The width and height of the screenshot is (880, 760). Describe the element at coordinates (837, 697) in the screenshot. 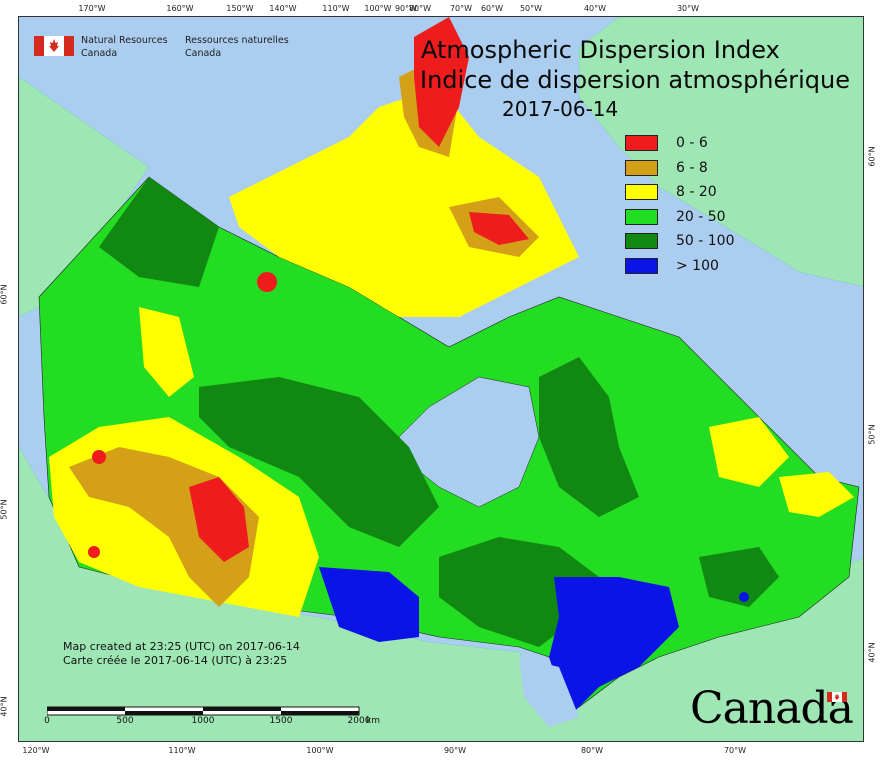

I see `wordmark-flag-icon` at that location.